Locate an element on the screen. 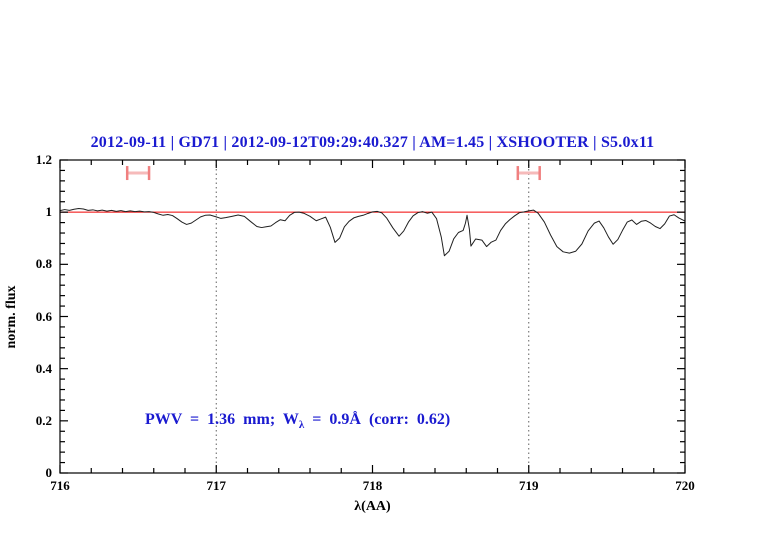 This screenshot has width=782, height=542. pwv-annotation: PWV = 1.36 mm; Wλ = 0.9Å (corr: 0.62) is located at coordinates (297, 421).